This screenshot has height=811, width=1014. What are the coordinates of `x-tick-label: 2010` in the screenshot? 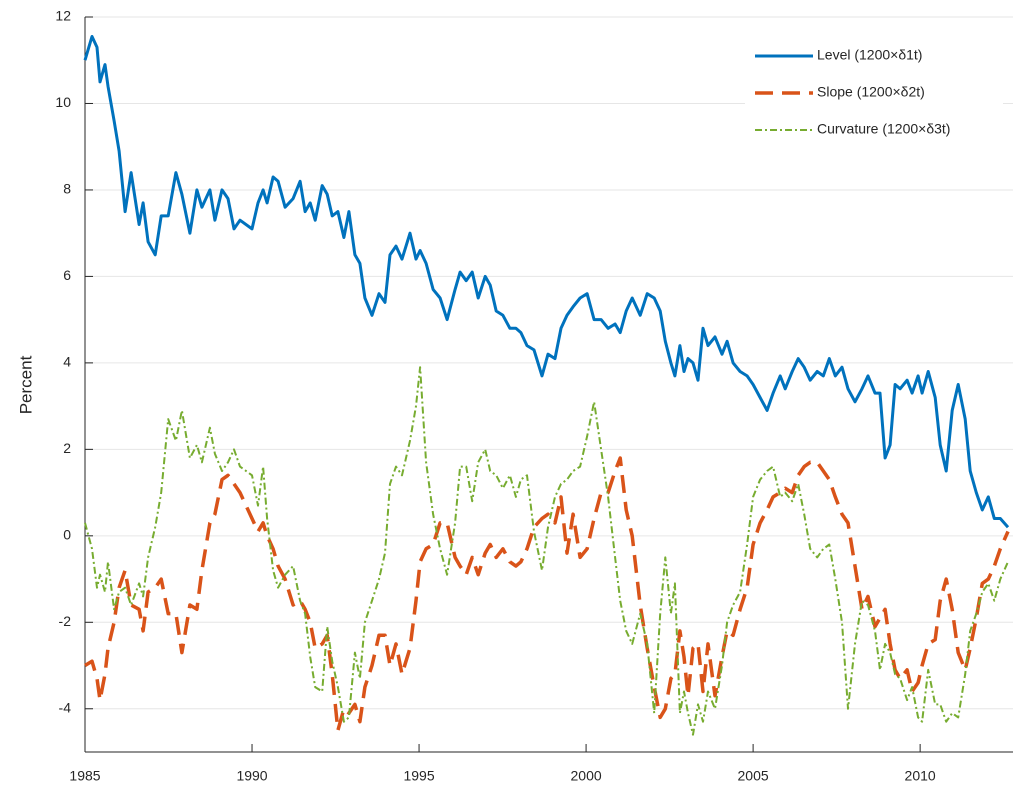 It's located at (920, 776).